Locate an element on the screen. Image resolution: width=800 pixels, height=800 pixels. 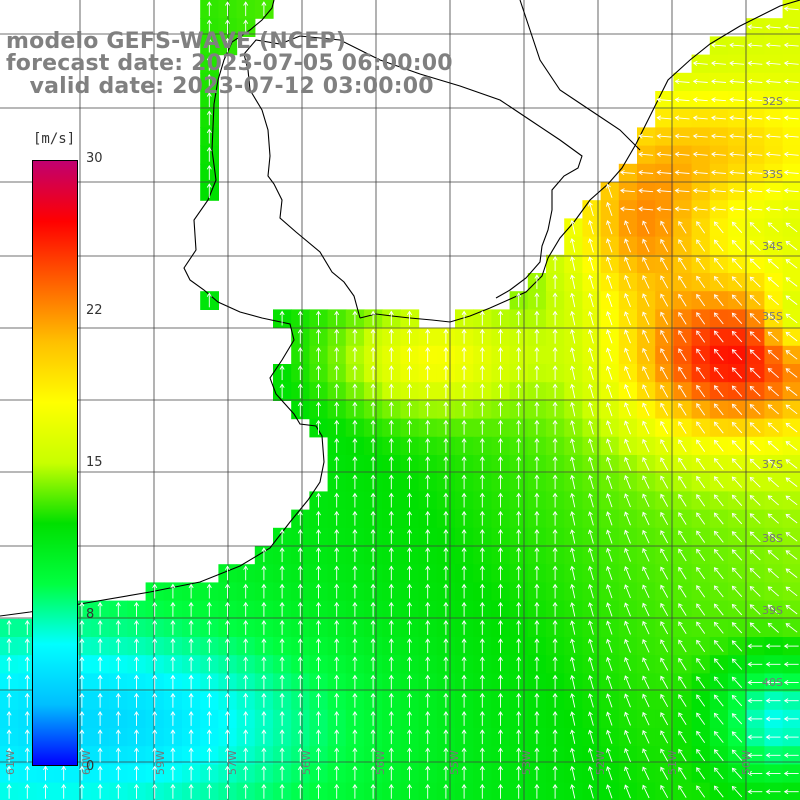
longitude-label: 56W is located at coordinates (380, 762).